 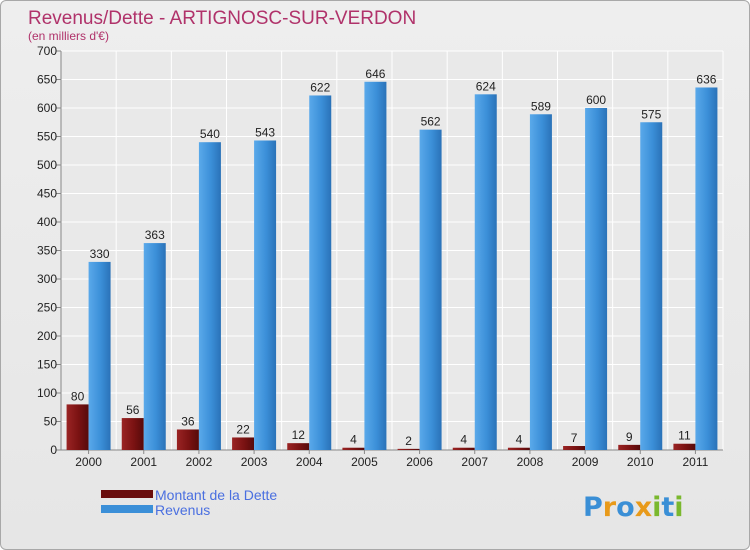 What do you see at coordinates (127, 509) in the screenshot?
I see `legend-swatch-revenus` at bounding box center [127, 509].